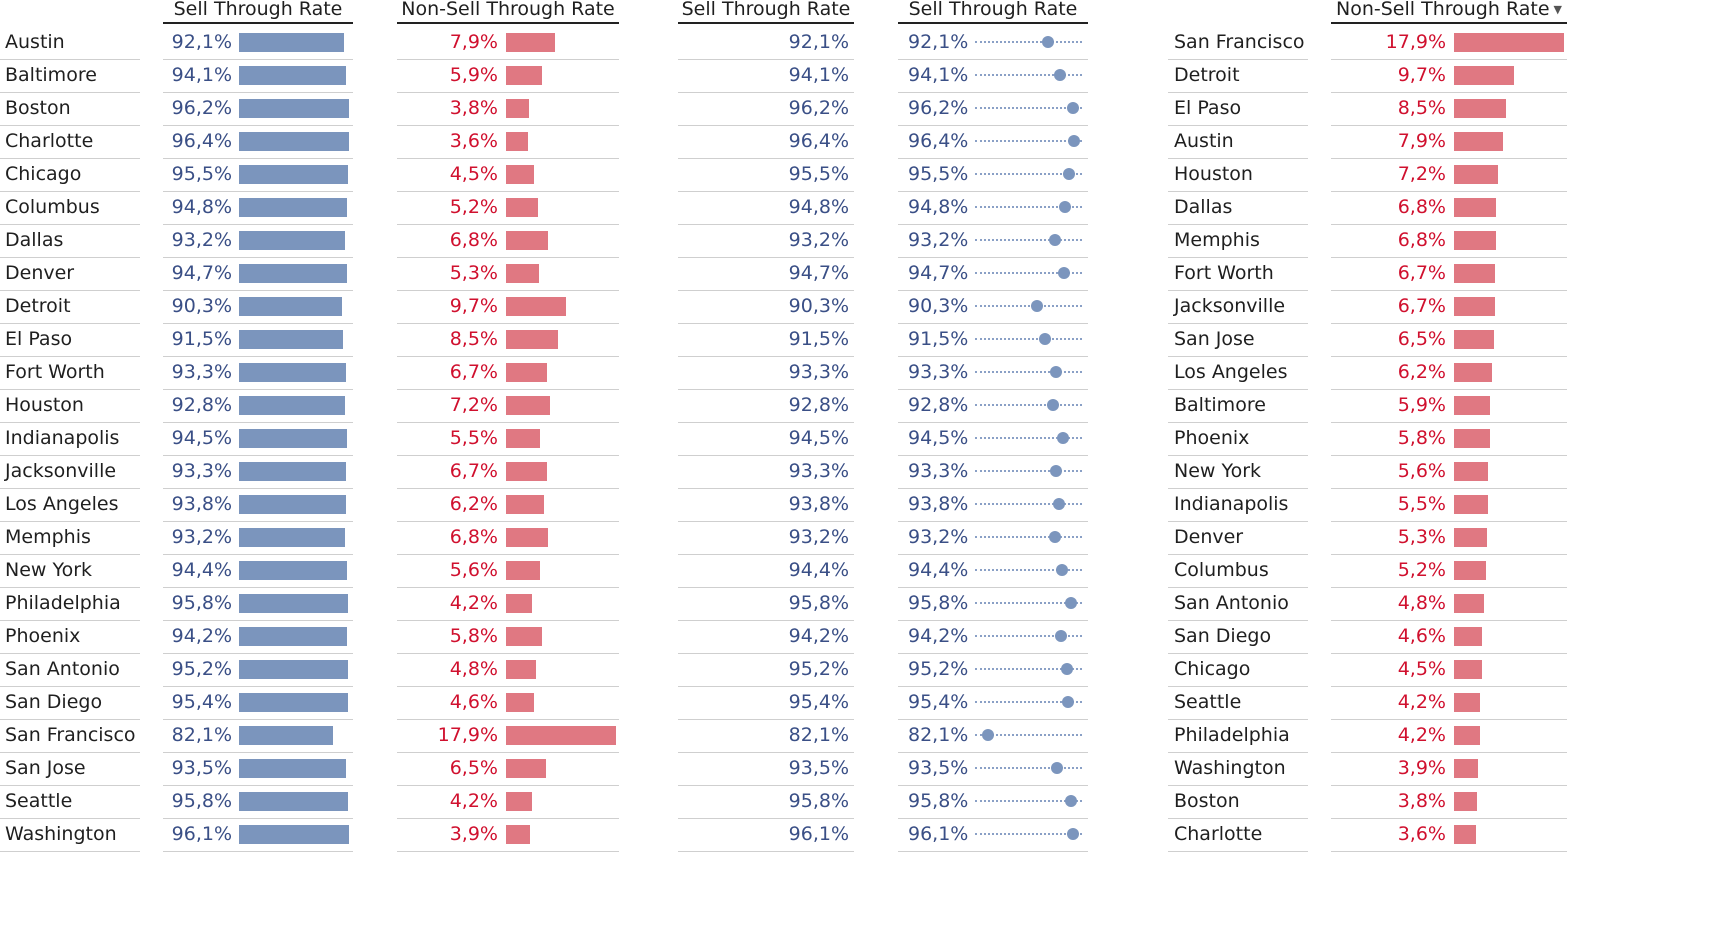 The height and width of the screenshot is (936, 1728). Describe the element at coordinates (1421, 339) in the screenshot. I see `non-sell-through-value: 6,5%` at that location.